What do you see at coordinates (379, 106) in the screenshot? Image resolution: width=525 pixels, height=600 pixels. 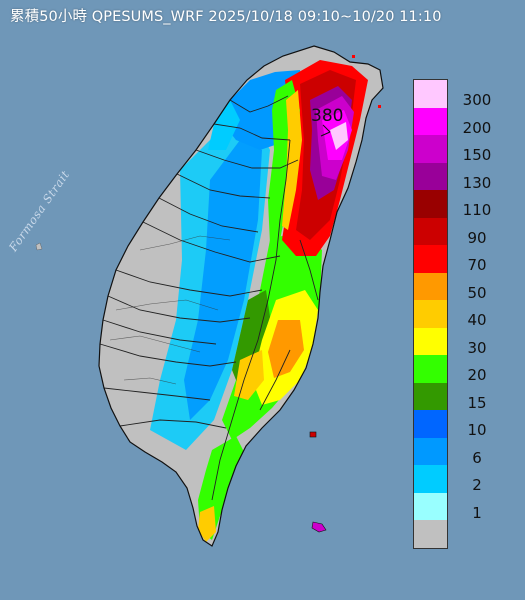 I see `guishan-island` at bounding box center [379, 106].